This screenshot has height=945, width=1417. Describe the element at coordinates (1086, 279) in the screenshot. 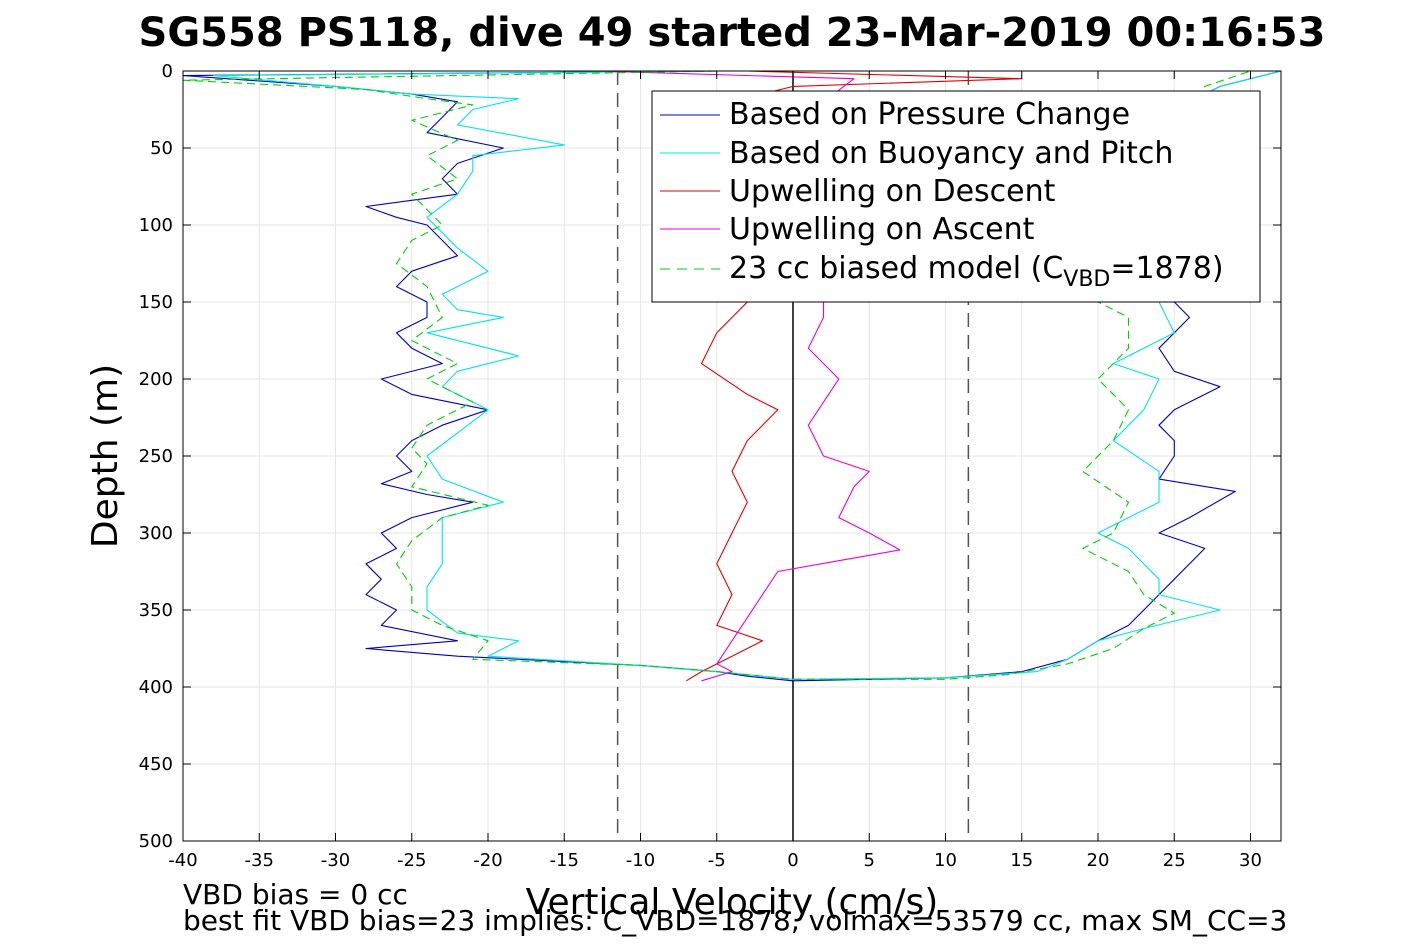

I see `legend-label-model-sub: VBD` at that location.